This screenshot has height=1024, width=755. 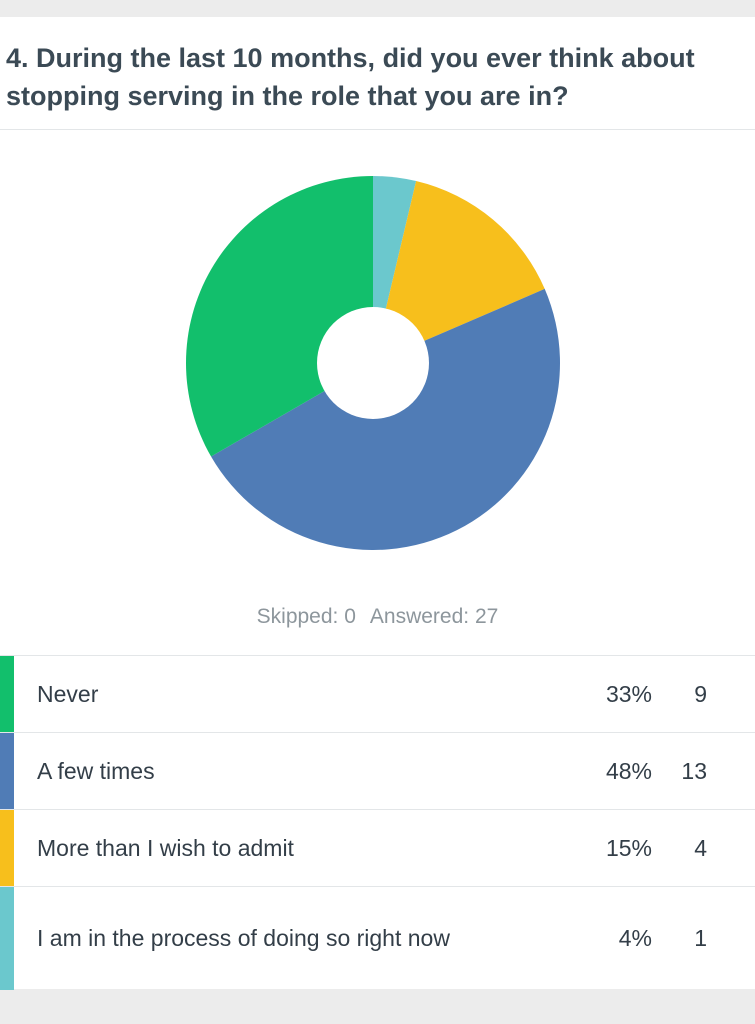 I want to click on donut-hole, so click(x=373, y=363).